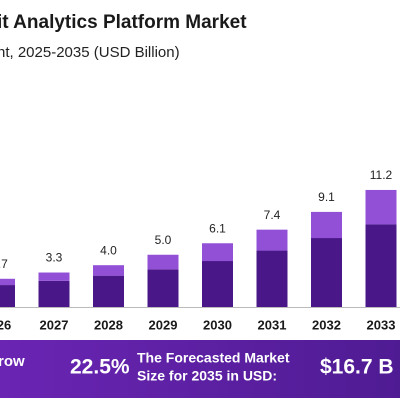 This screenshot has width=400, height=400. Describe the element at coordinates (12, 361) in the screenshot. I see `banner-lead: row` at that location.